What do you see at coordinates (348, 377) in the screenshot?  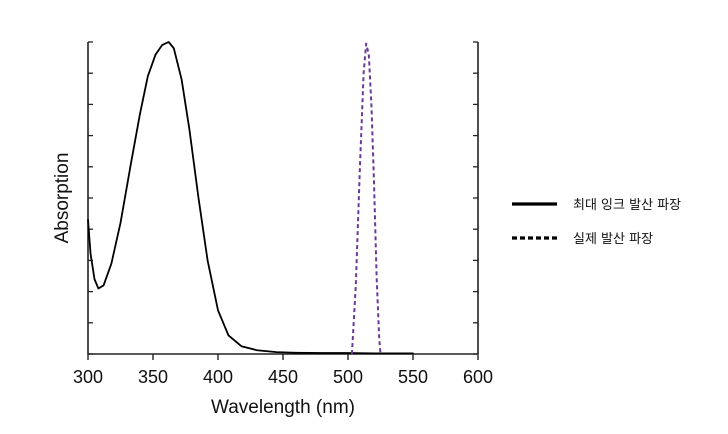 I see `x-tick-label: 500` at bounding box center [348, 377].